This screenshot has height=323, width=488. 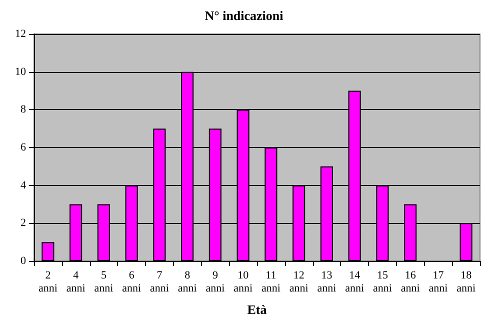 What do you see at coordinates (23, 148) in the screenshot?
I see `y-tick-label: 6` at bounding box center [23, 148].